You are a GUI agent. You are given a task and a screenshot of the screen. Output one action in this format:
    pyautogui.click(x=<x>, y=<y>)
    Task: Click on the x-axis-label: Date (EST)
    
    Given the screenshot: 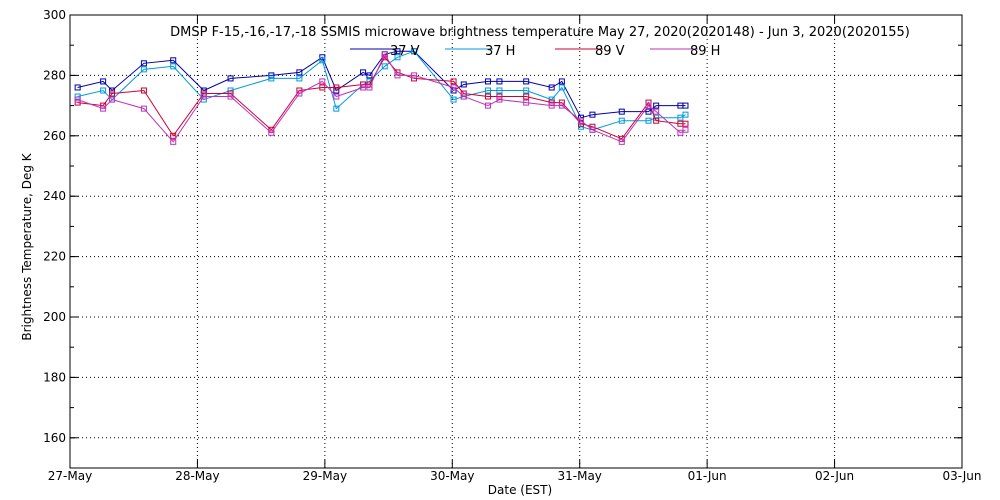 What is the action you would take?
    pyautogui.click(x=520, y=490)
    